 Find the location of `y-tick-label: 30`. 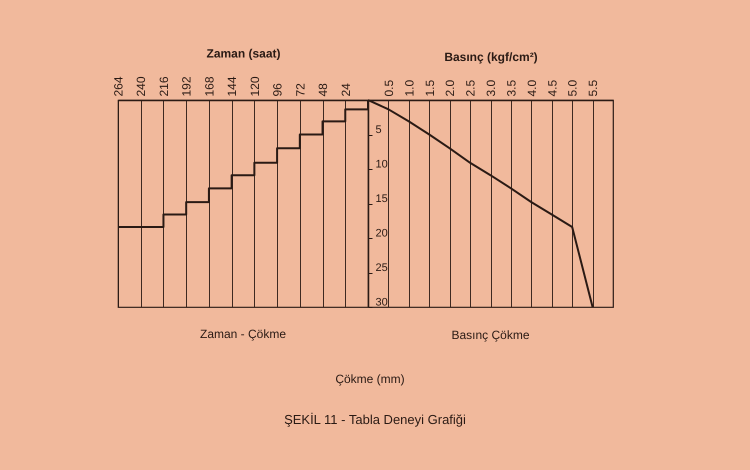

y-tick-label: 30 is located at coordinates (382, 302).